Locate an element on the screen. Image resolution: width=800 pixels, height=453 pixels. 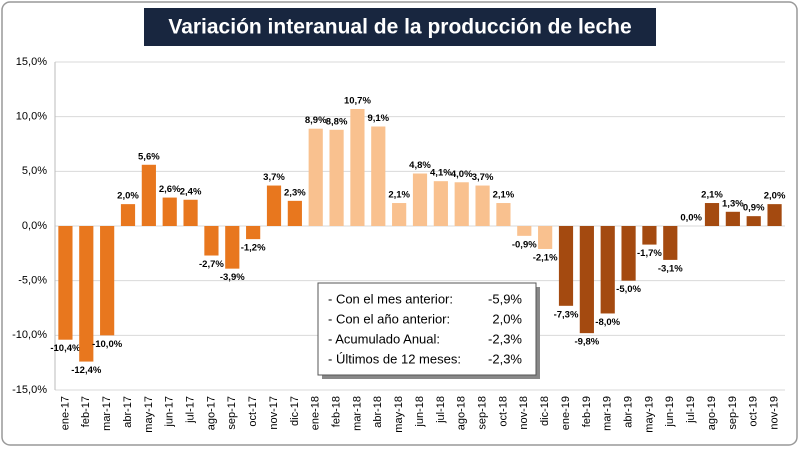
value-label: -9,8% is located at coordinates (586, 342).